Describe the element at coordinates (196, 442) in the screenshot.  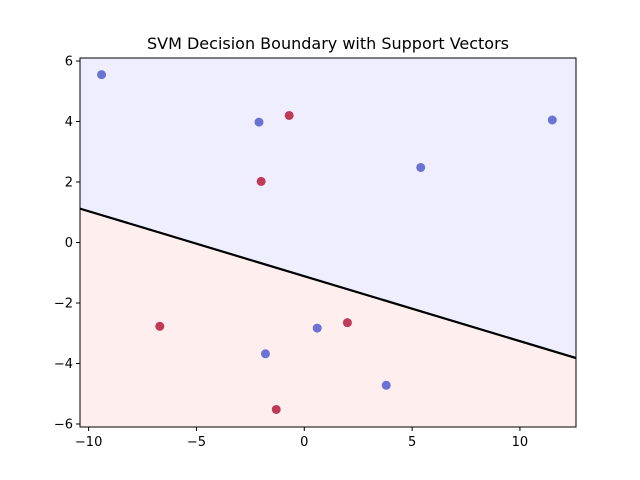
I see `x-tick-label: −5` at that location.